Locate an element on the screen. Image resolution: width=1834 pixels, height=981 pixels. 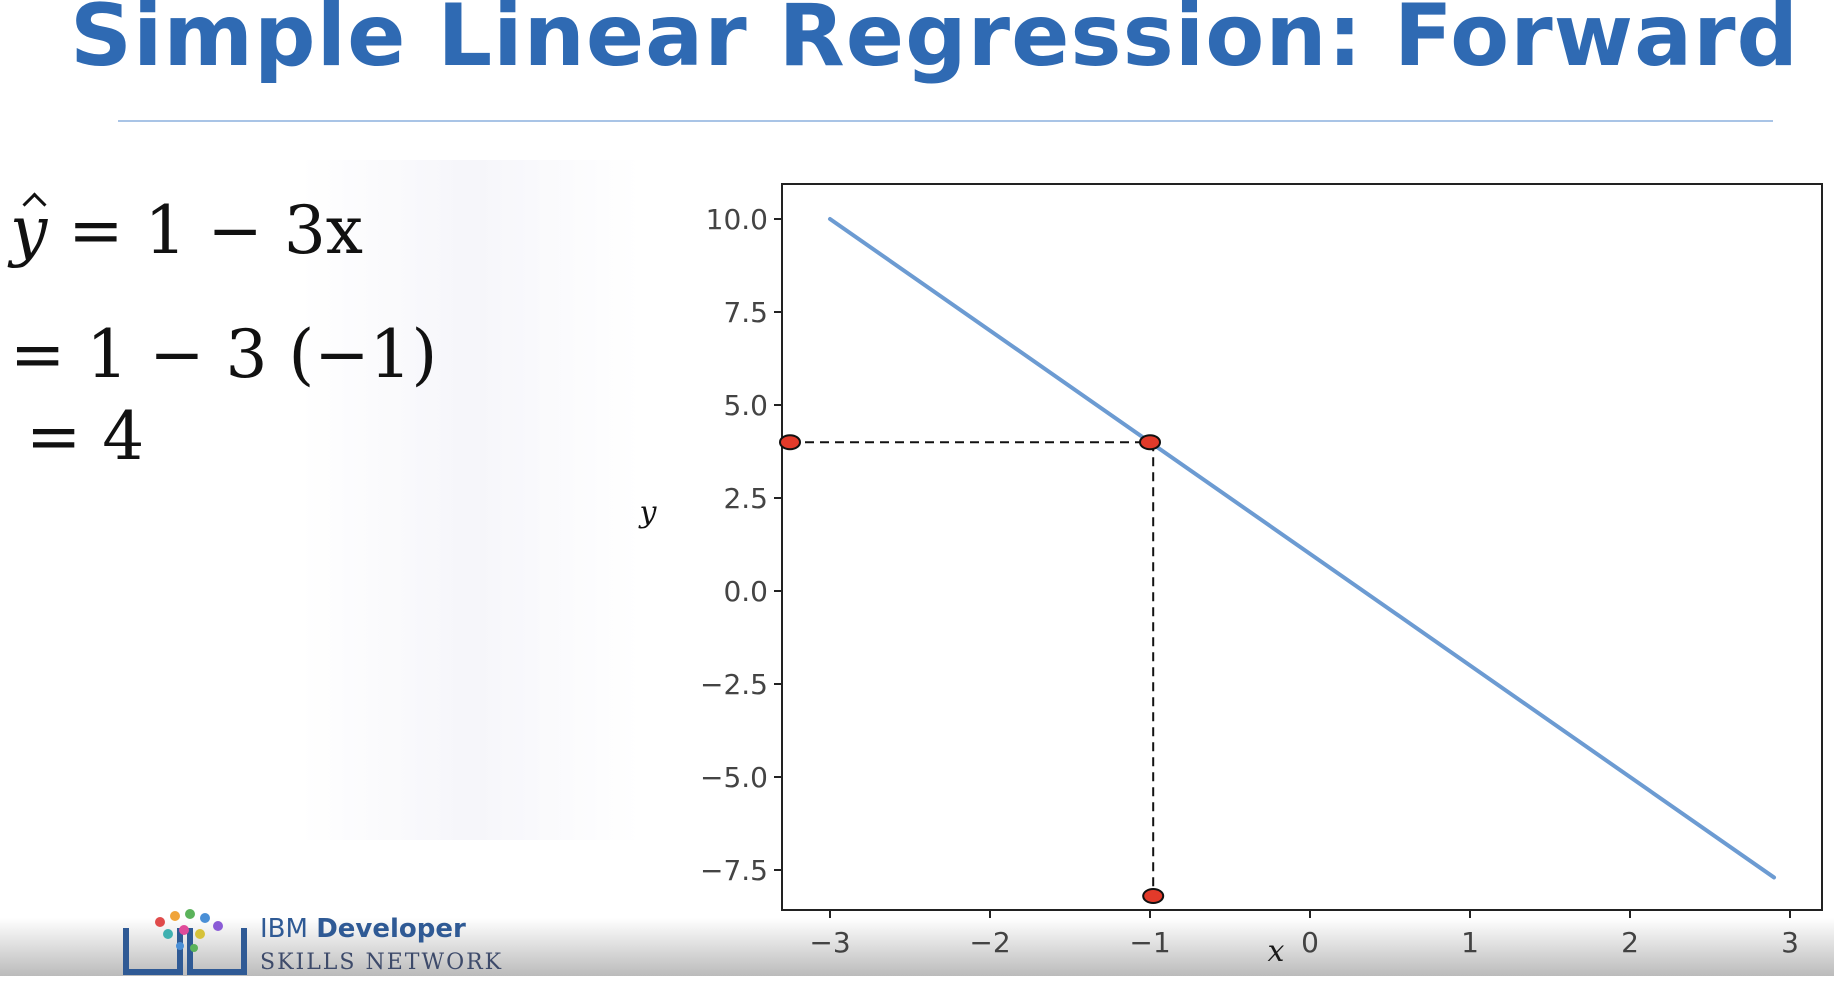
guide-lines is located at coordinates (972, 669).